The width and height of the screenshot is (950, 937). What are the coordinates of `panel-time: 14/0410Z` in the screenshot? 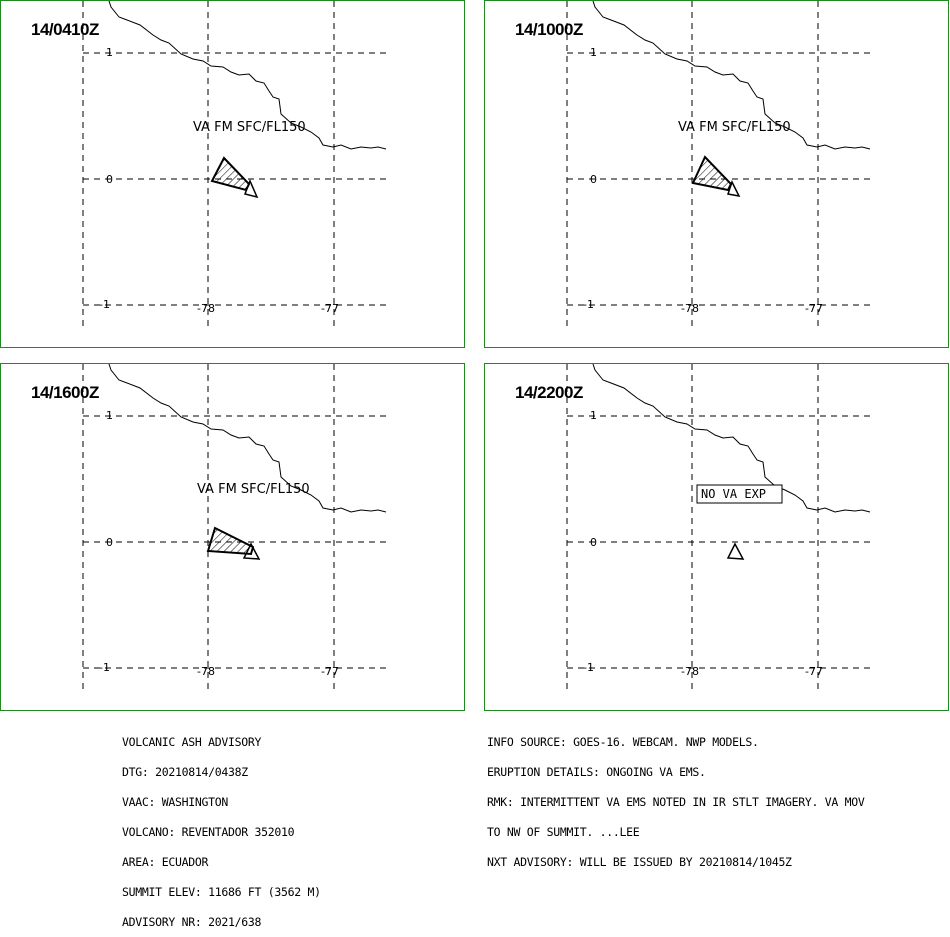 It's located at (65, 29).